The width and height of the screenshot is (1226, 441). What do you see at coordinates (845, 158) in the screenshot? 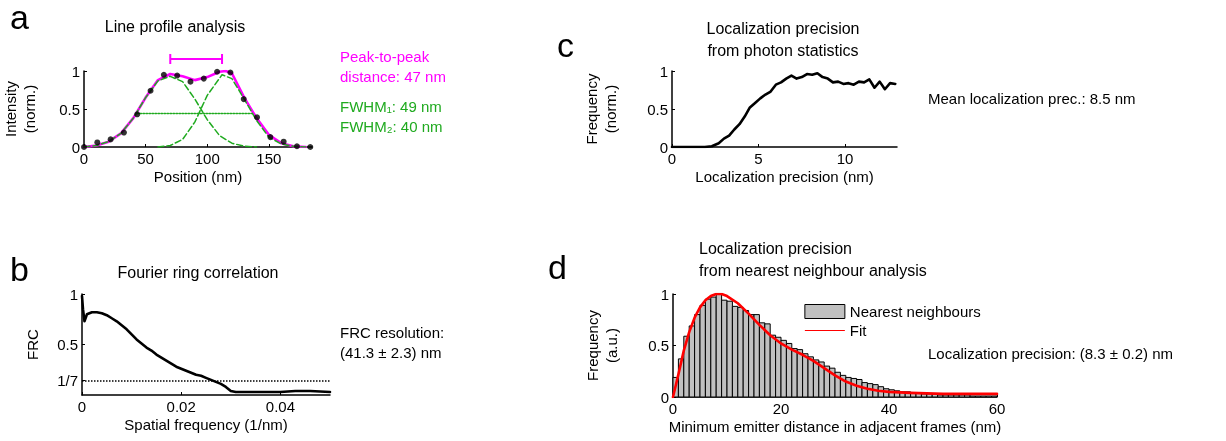
I see `x-tick-label: 10` at bounding box center [845, 158].